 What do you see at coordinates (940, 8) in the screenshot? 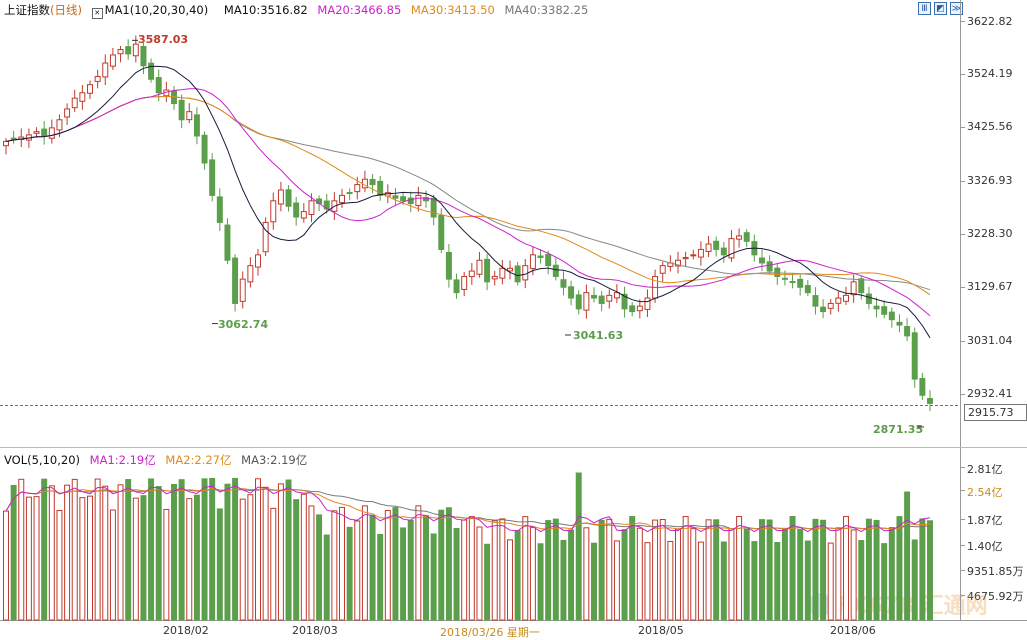
I see `layout-icon: ◩` at bounding box center [940, 8].